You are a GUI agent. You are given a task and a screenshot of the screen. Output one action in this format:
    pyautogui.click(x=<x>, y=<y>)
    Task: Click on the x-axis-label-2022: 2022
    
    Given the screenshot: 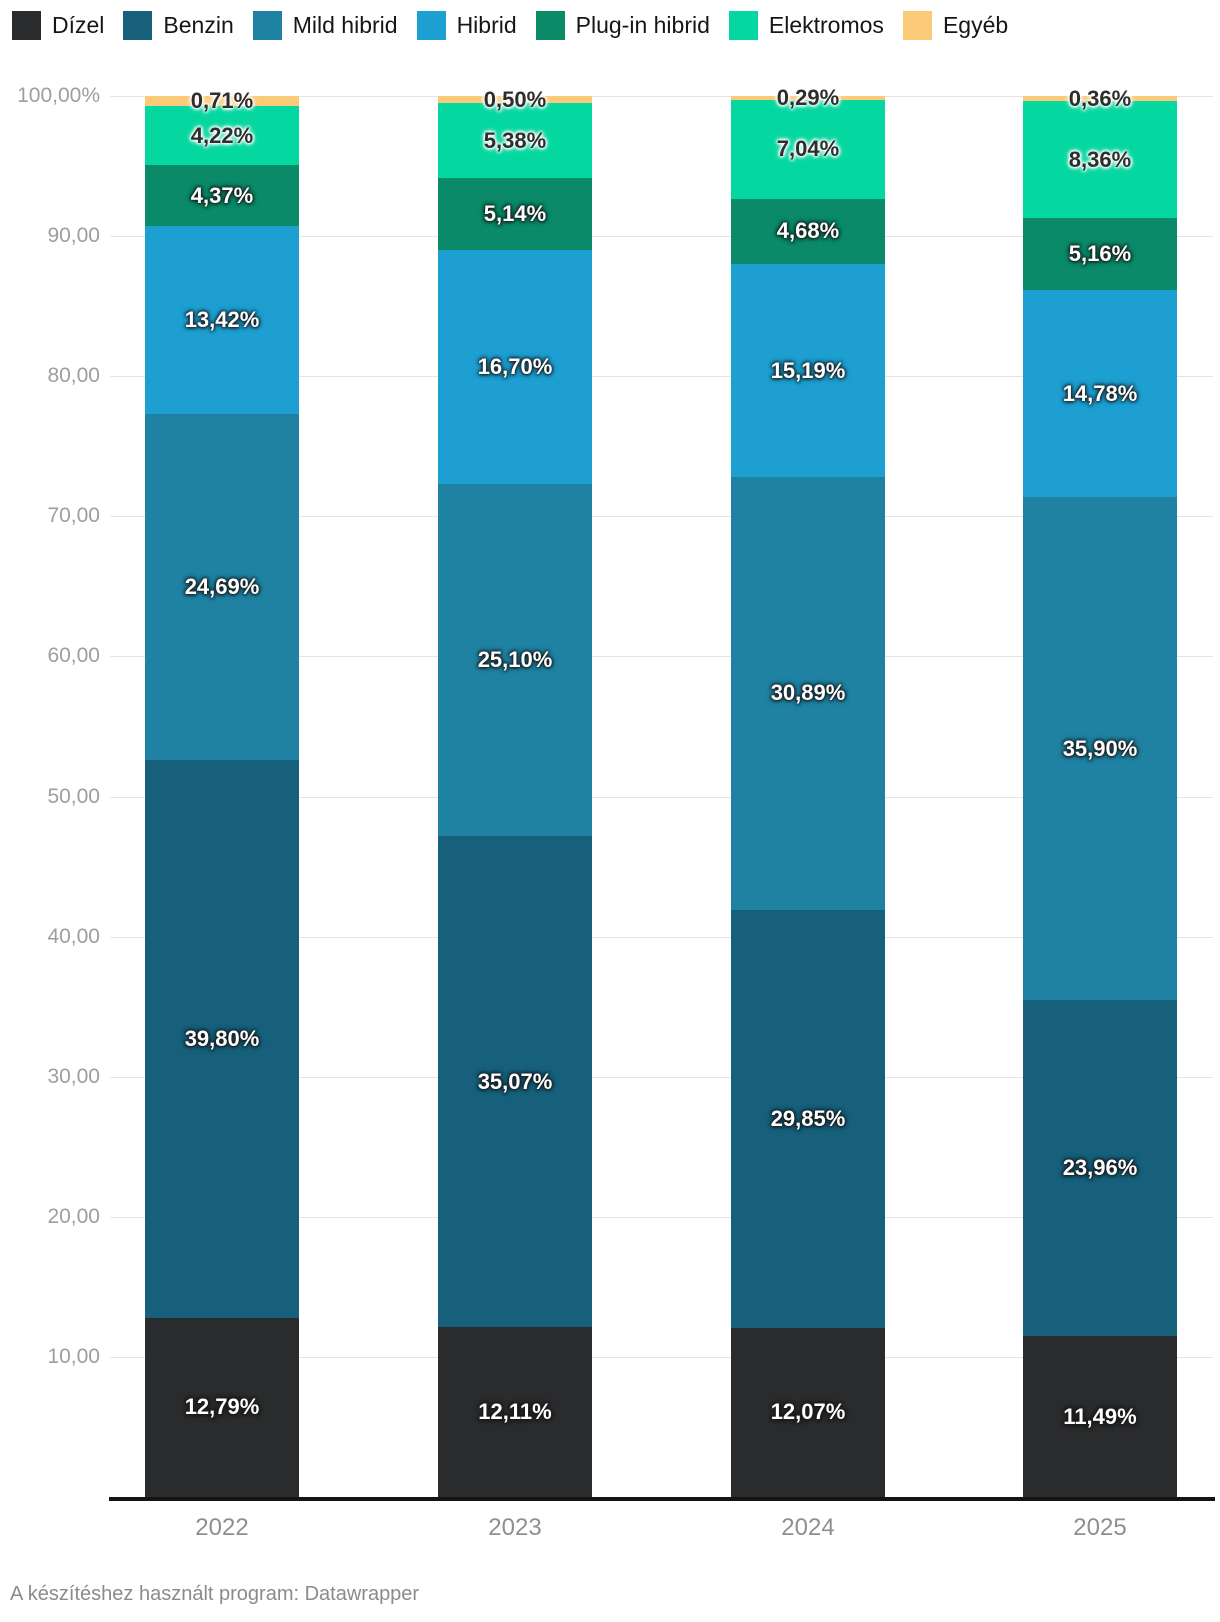 What is the action you would take?
    pyautogui.click(x=222, y=1527)
    